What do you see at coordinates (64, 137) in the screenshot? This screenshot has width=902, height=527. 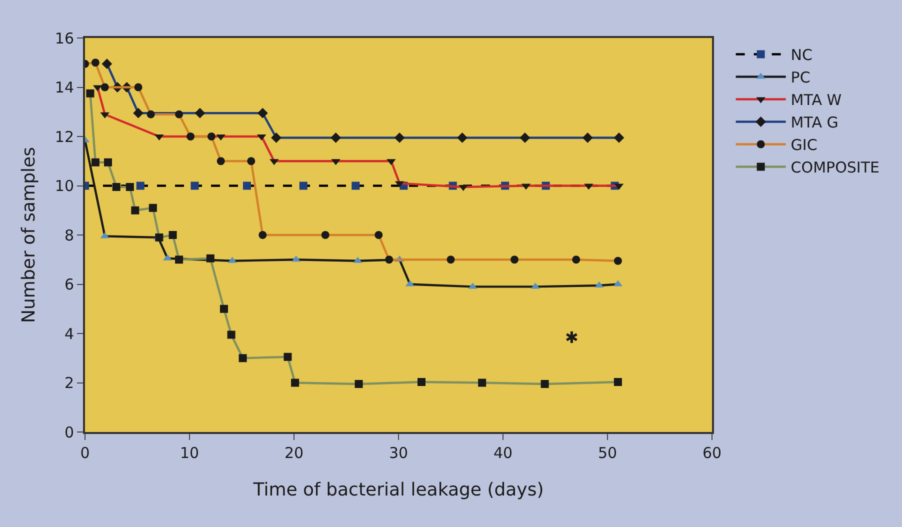 I see `y-tick-label: 12` at bounding box center [64, 137].